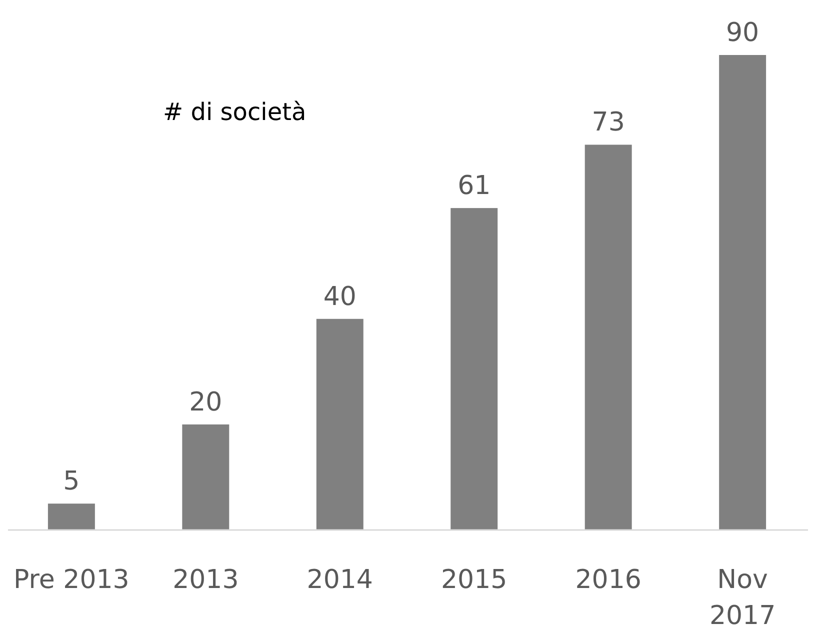 The width and height of the screenshot is (815, 633). I want to click on text: # di società, so click(234, 112).